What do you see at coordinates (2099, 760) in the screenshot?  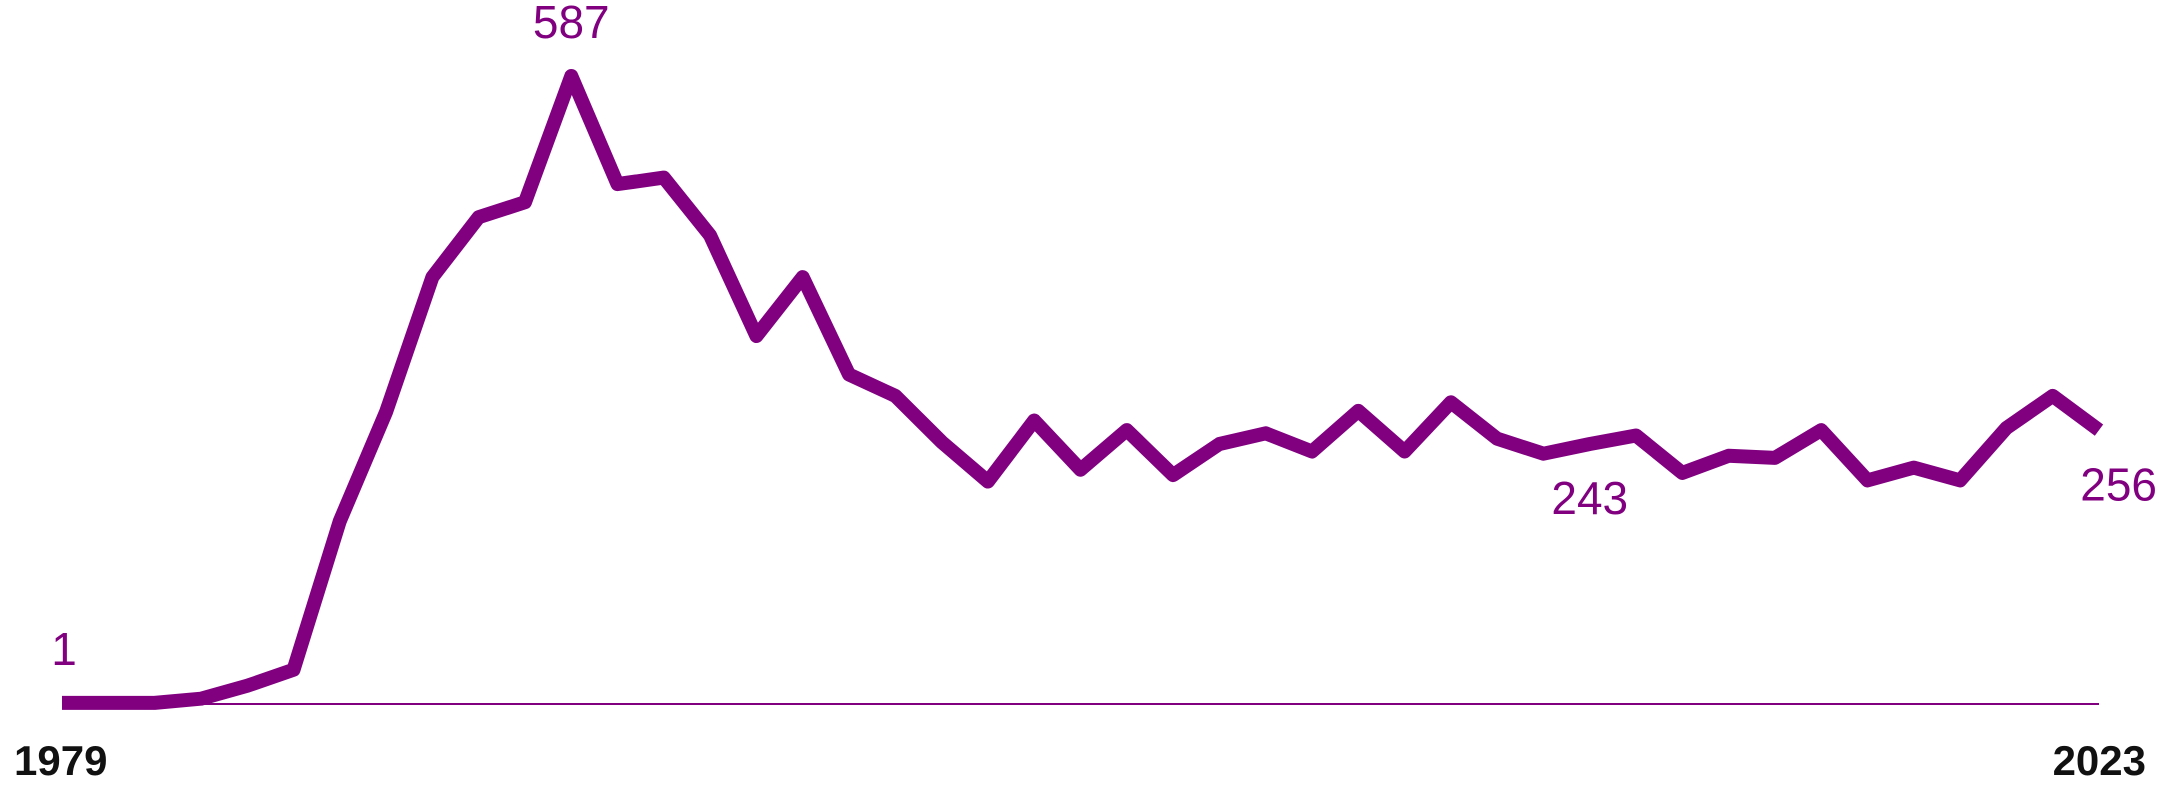 I see `x-tick-label: 2023` at bounding box center [2099, 760].